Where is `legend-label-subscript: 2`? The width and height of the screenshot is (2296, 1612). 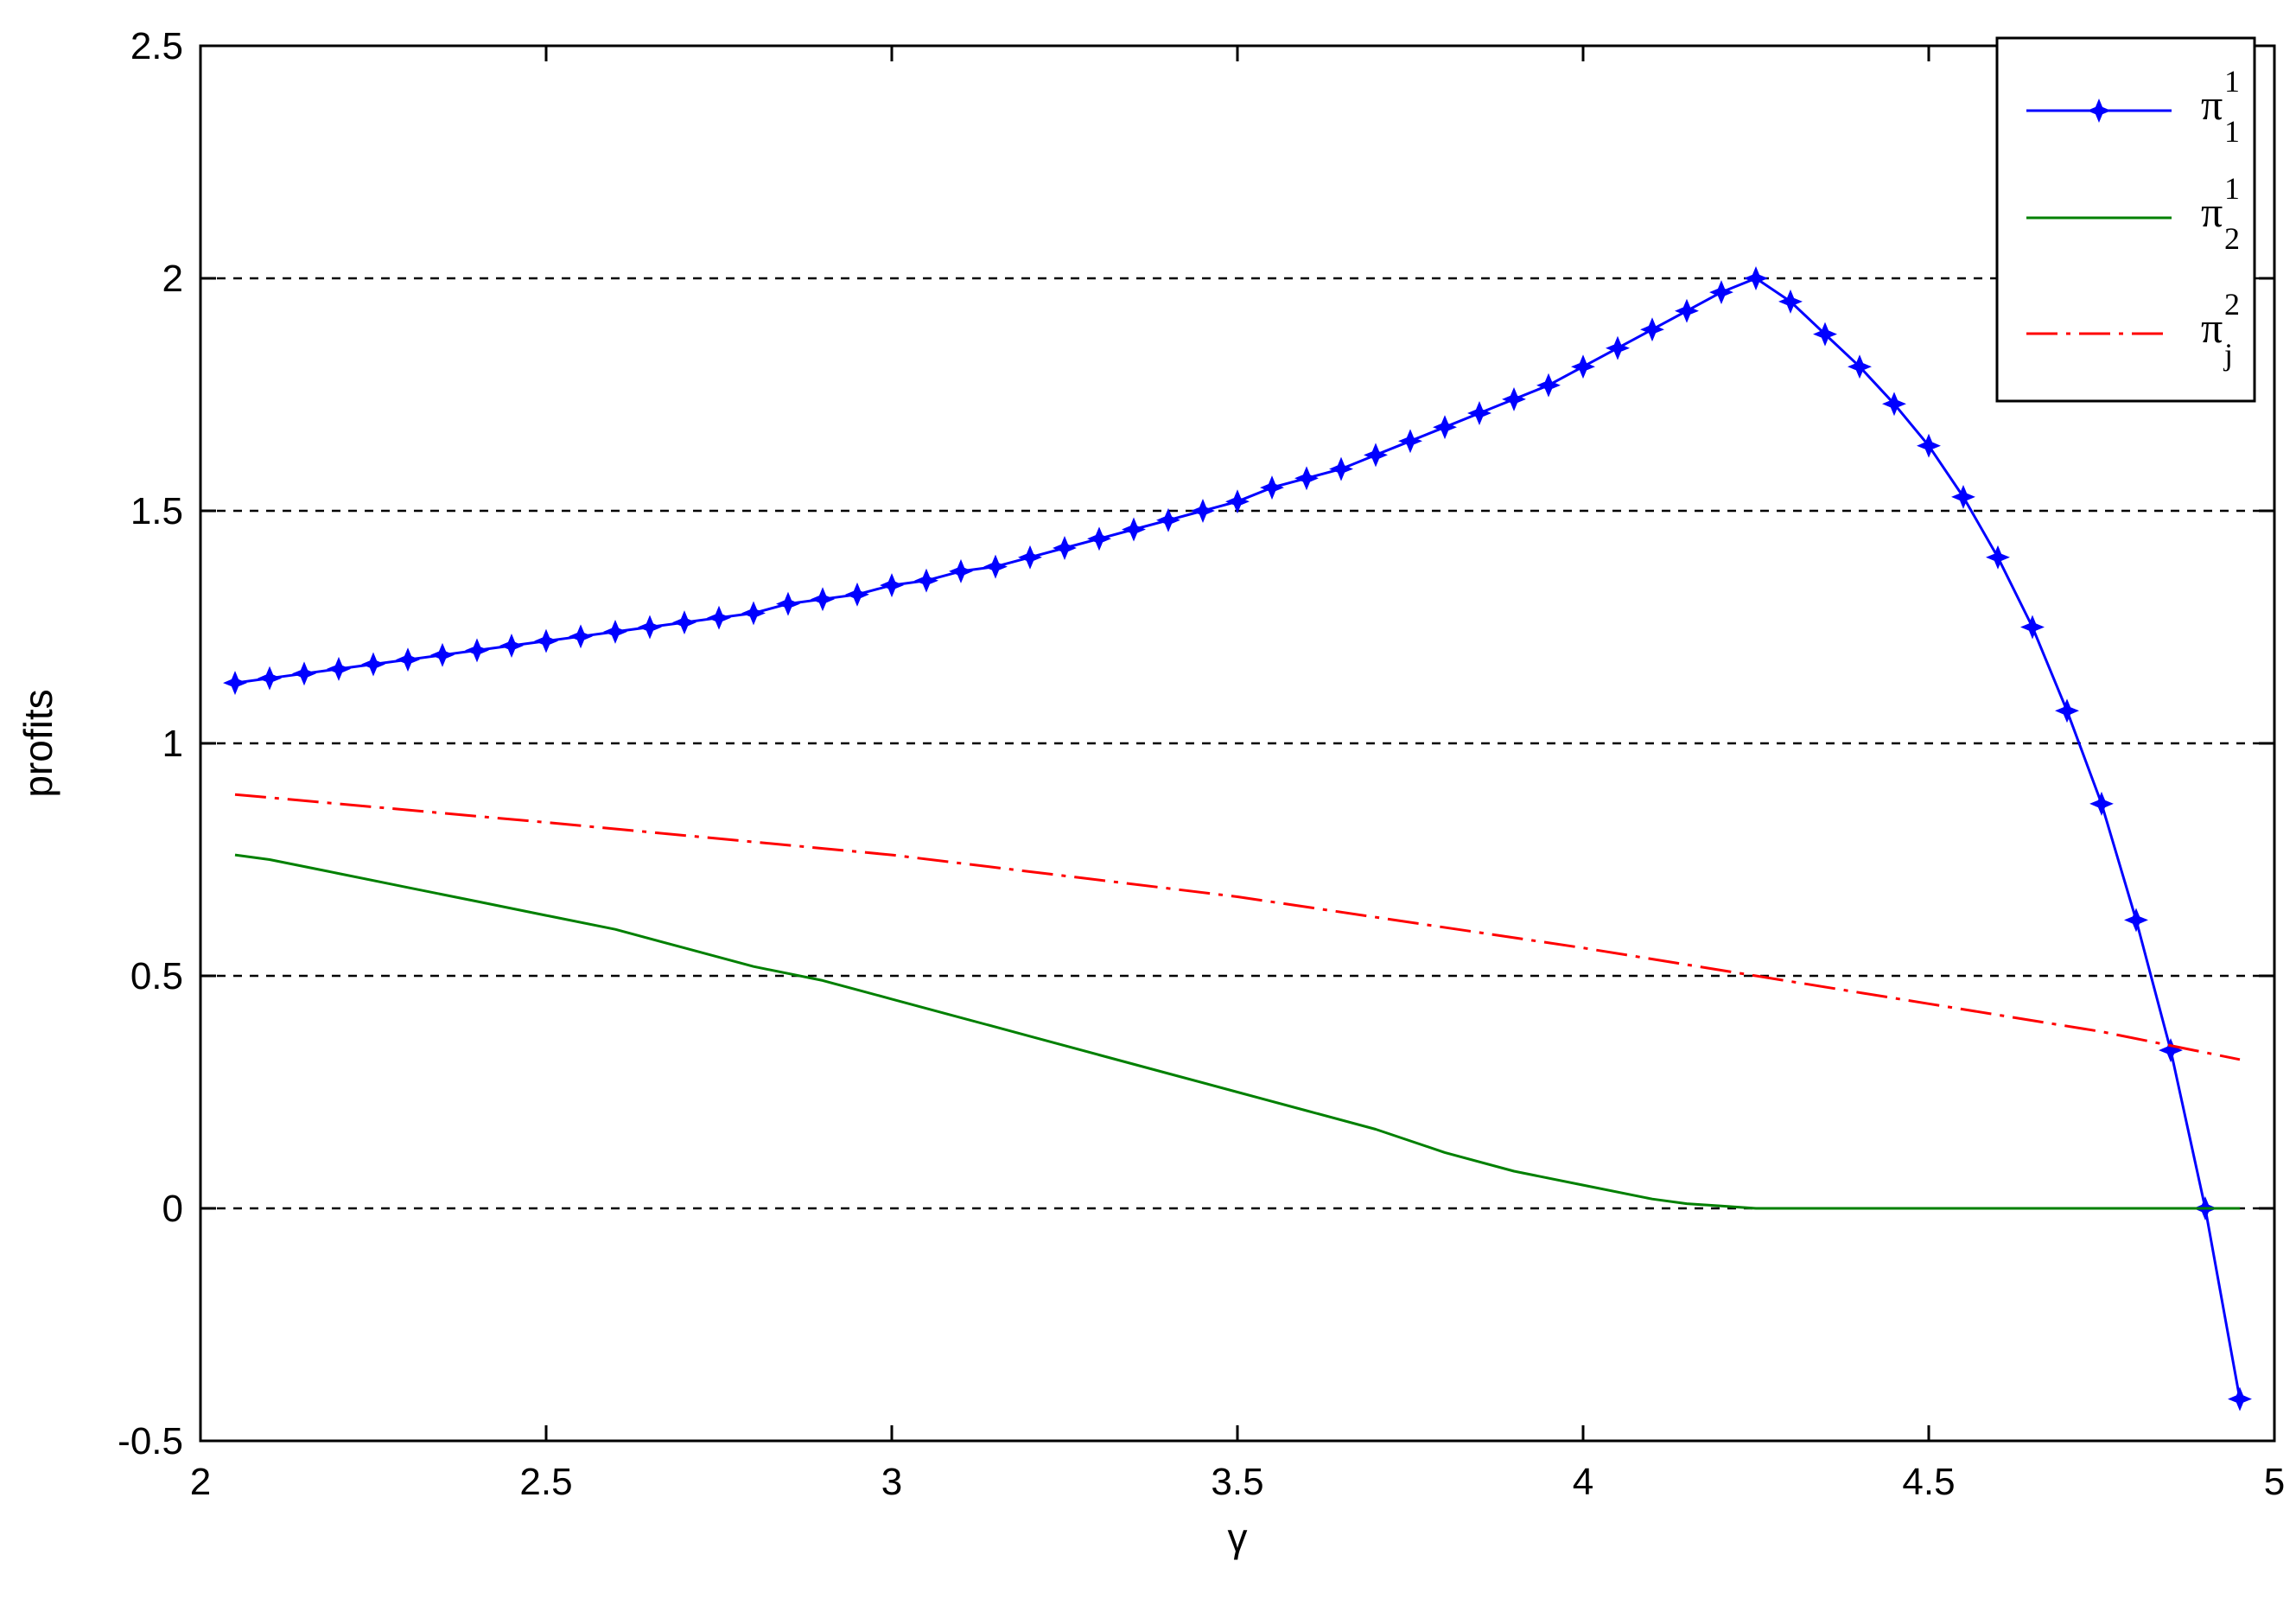
legend-label-subscript: 2 is located at coordinates (2232, 238).